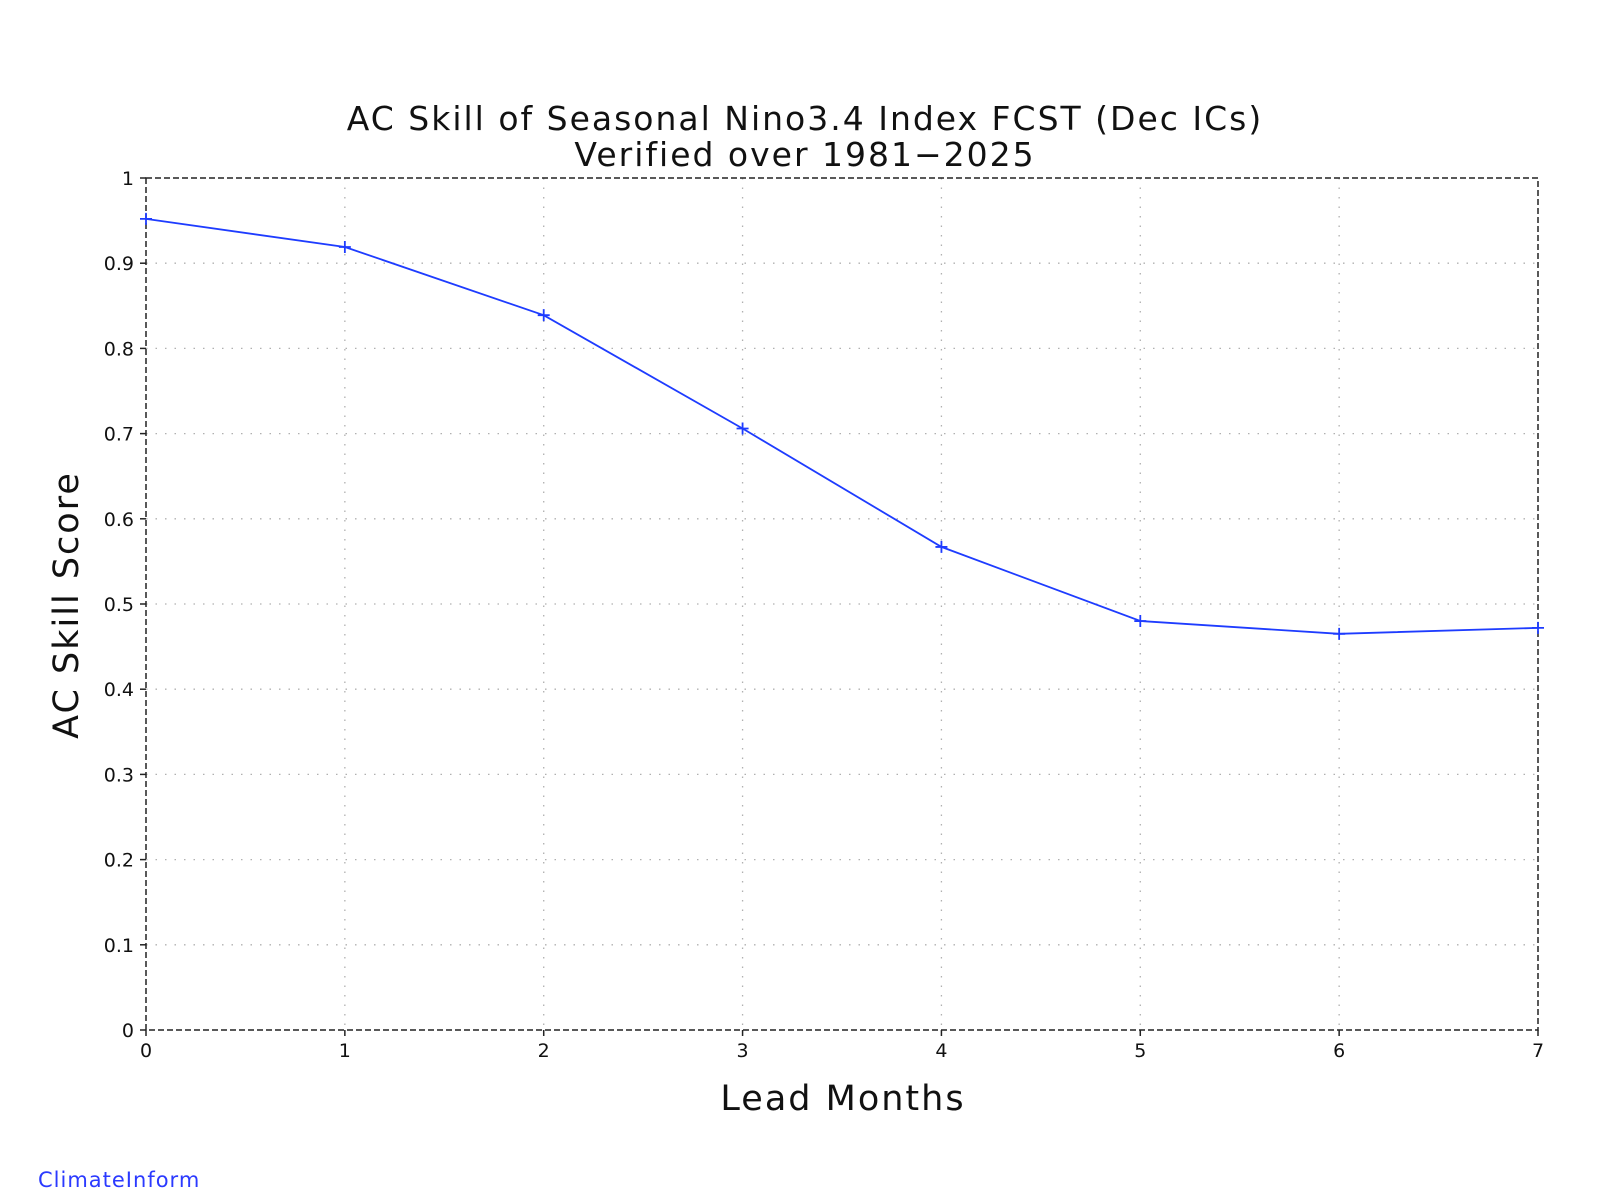 The width and height of the screenshot is (1600, 1200). I want to click on x-tick-label: 0, so click(146, 1051).